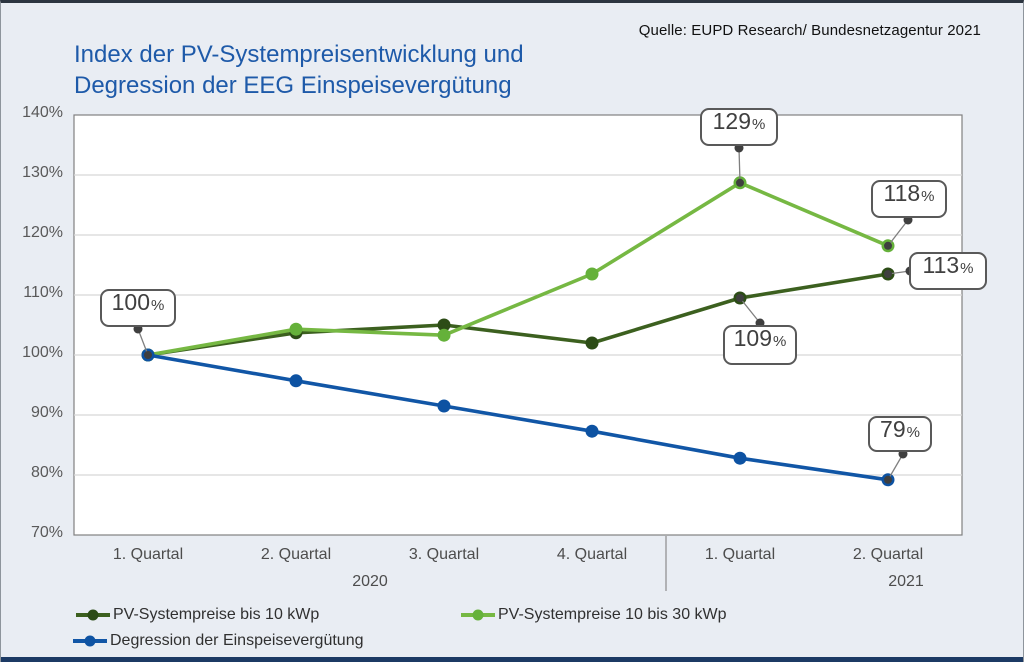  What do you see at coordinates (131, 302) in the screenshot?
I see `callout-value: 100` at bounding box center [131, 302].